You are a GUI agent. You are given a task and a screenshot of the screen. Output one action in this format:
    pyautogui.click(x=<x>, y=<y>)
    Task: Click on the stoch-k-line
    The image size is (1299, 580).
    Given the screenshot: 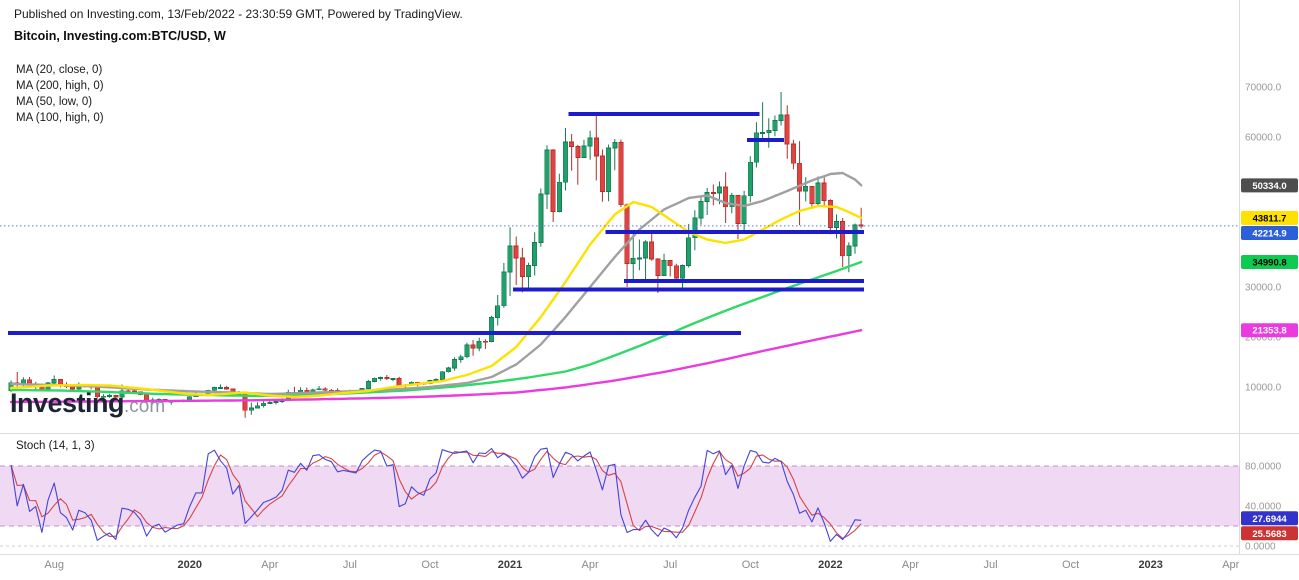 What is the action you would take?
    pyautogui.click(x=436, y=494)
    